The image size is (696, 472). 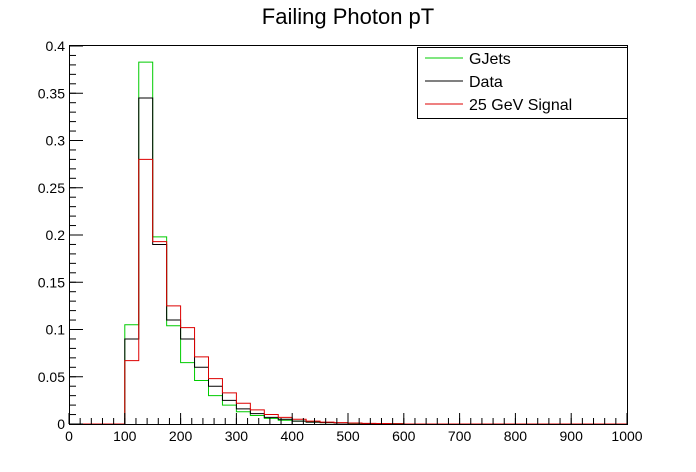 What do you see at coordinates (490, 59) in the screenshot?
I see `legend-label-0: GJets` at bounding box center [490, 59].